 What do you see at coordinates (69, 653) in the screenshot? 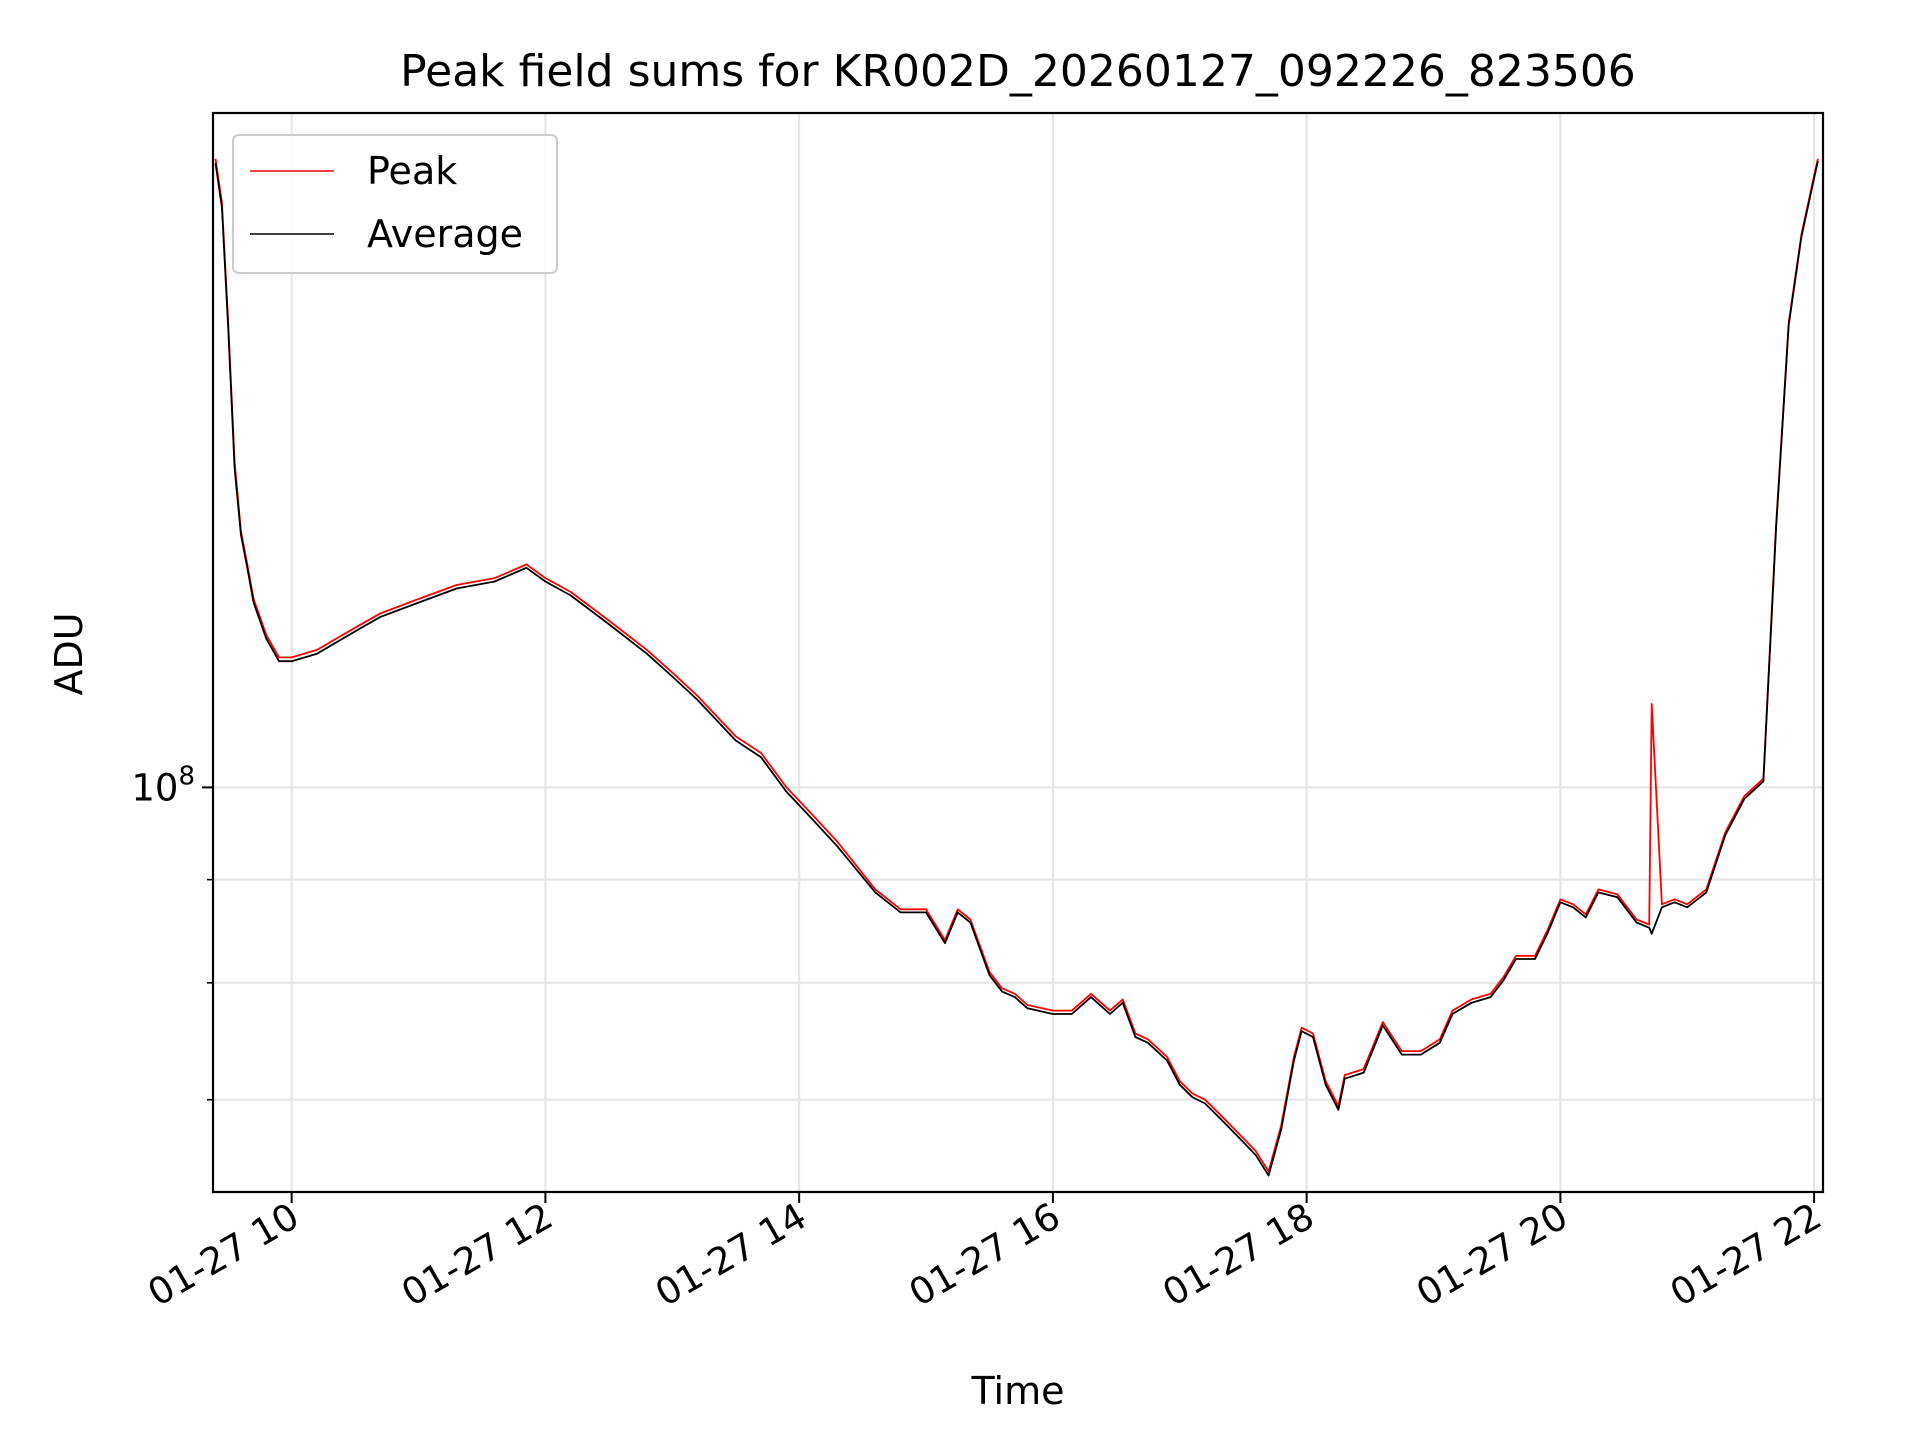
I see `y-axis-label: ADU` at bounding box center [69, 653].